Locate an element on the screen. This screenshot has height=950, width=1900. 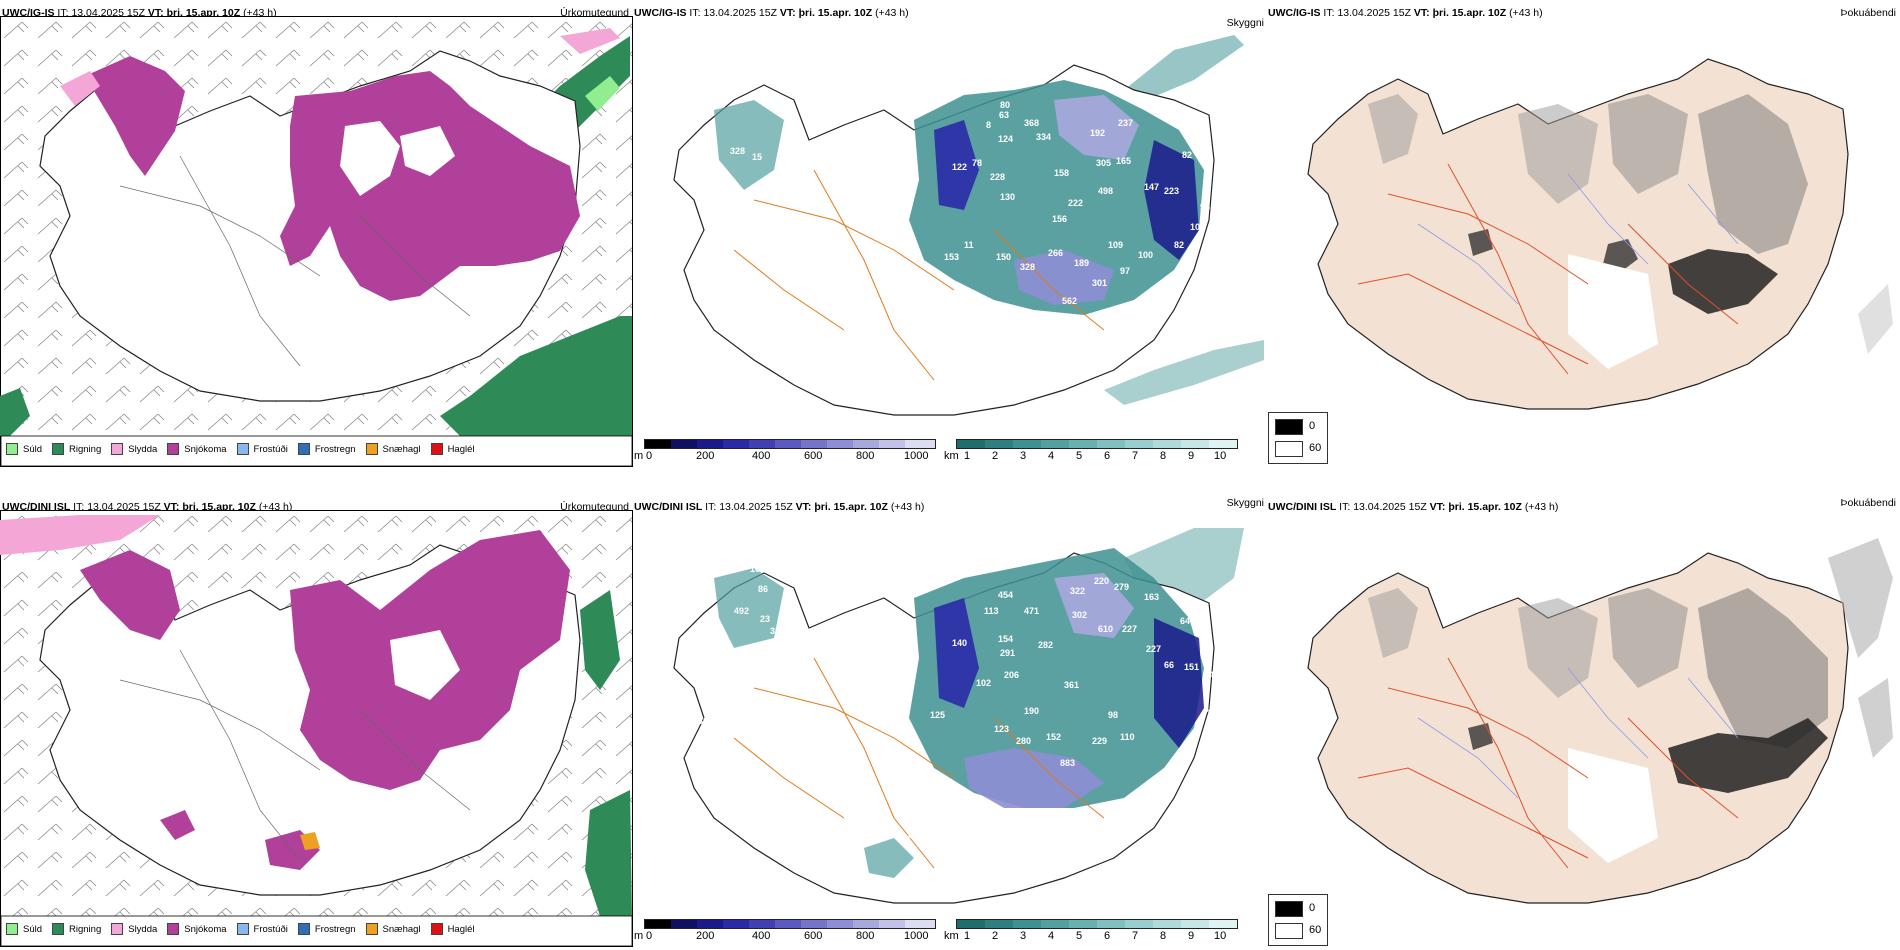
tick-label: 5 is located at coordinates (1079, 936).